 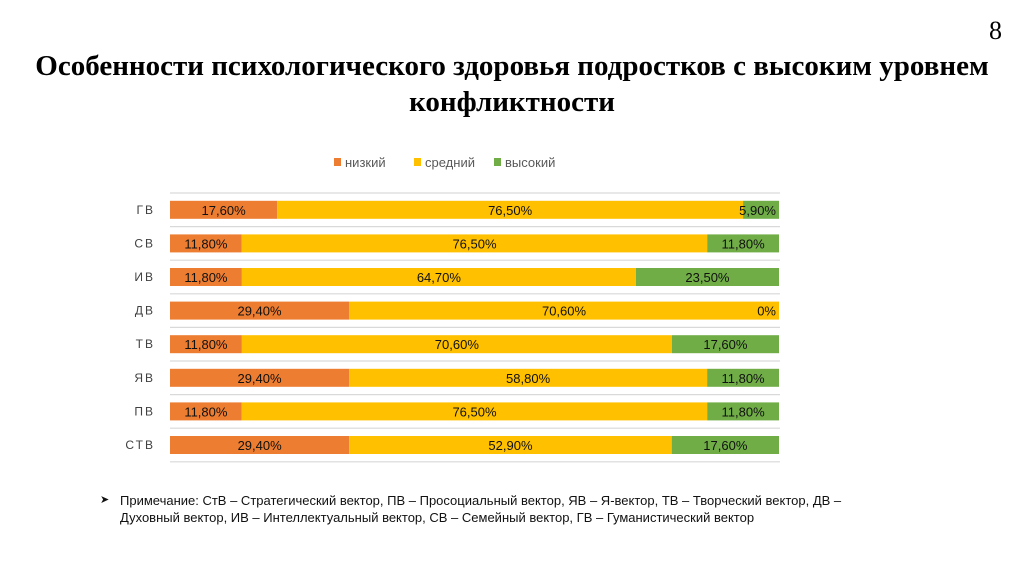 I want to click on category-label: ИВ, so click(x=144, y=277).